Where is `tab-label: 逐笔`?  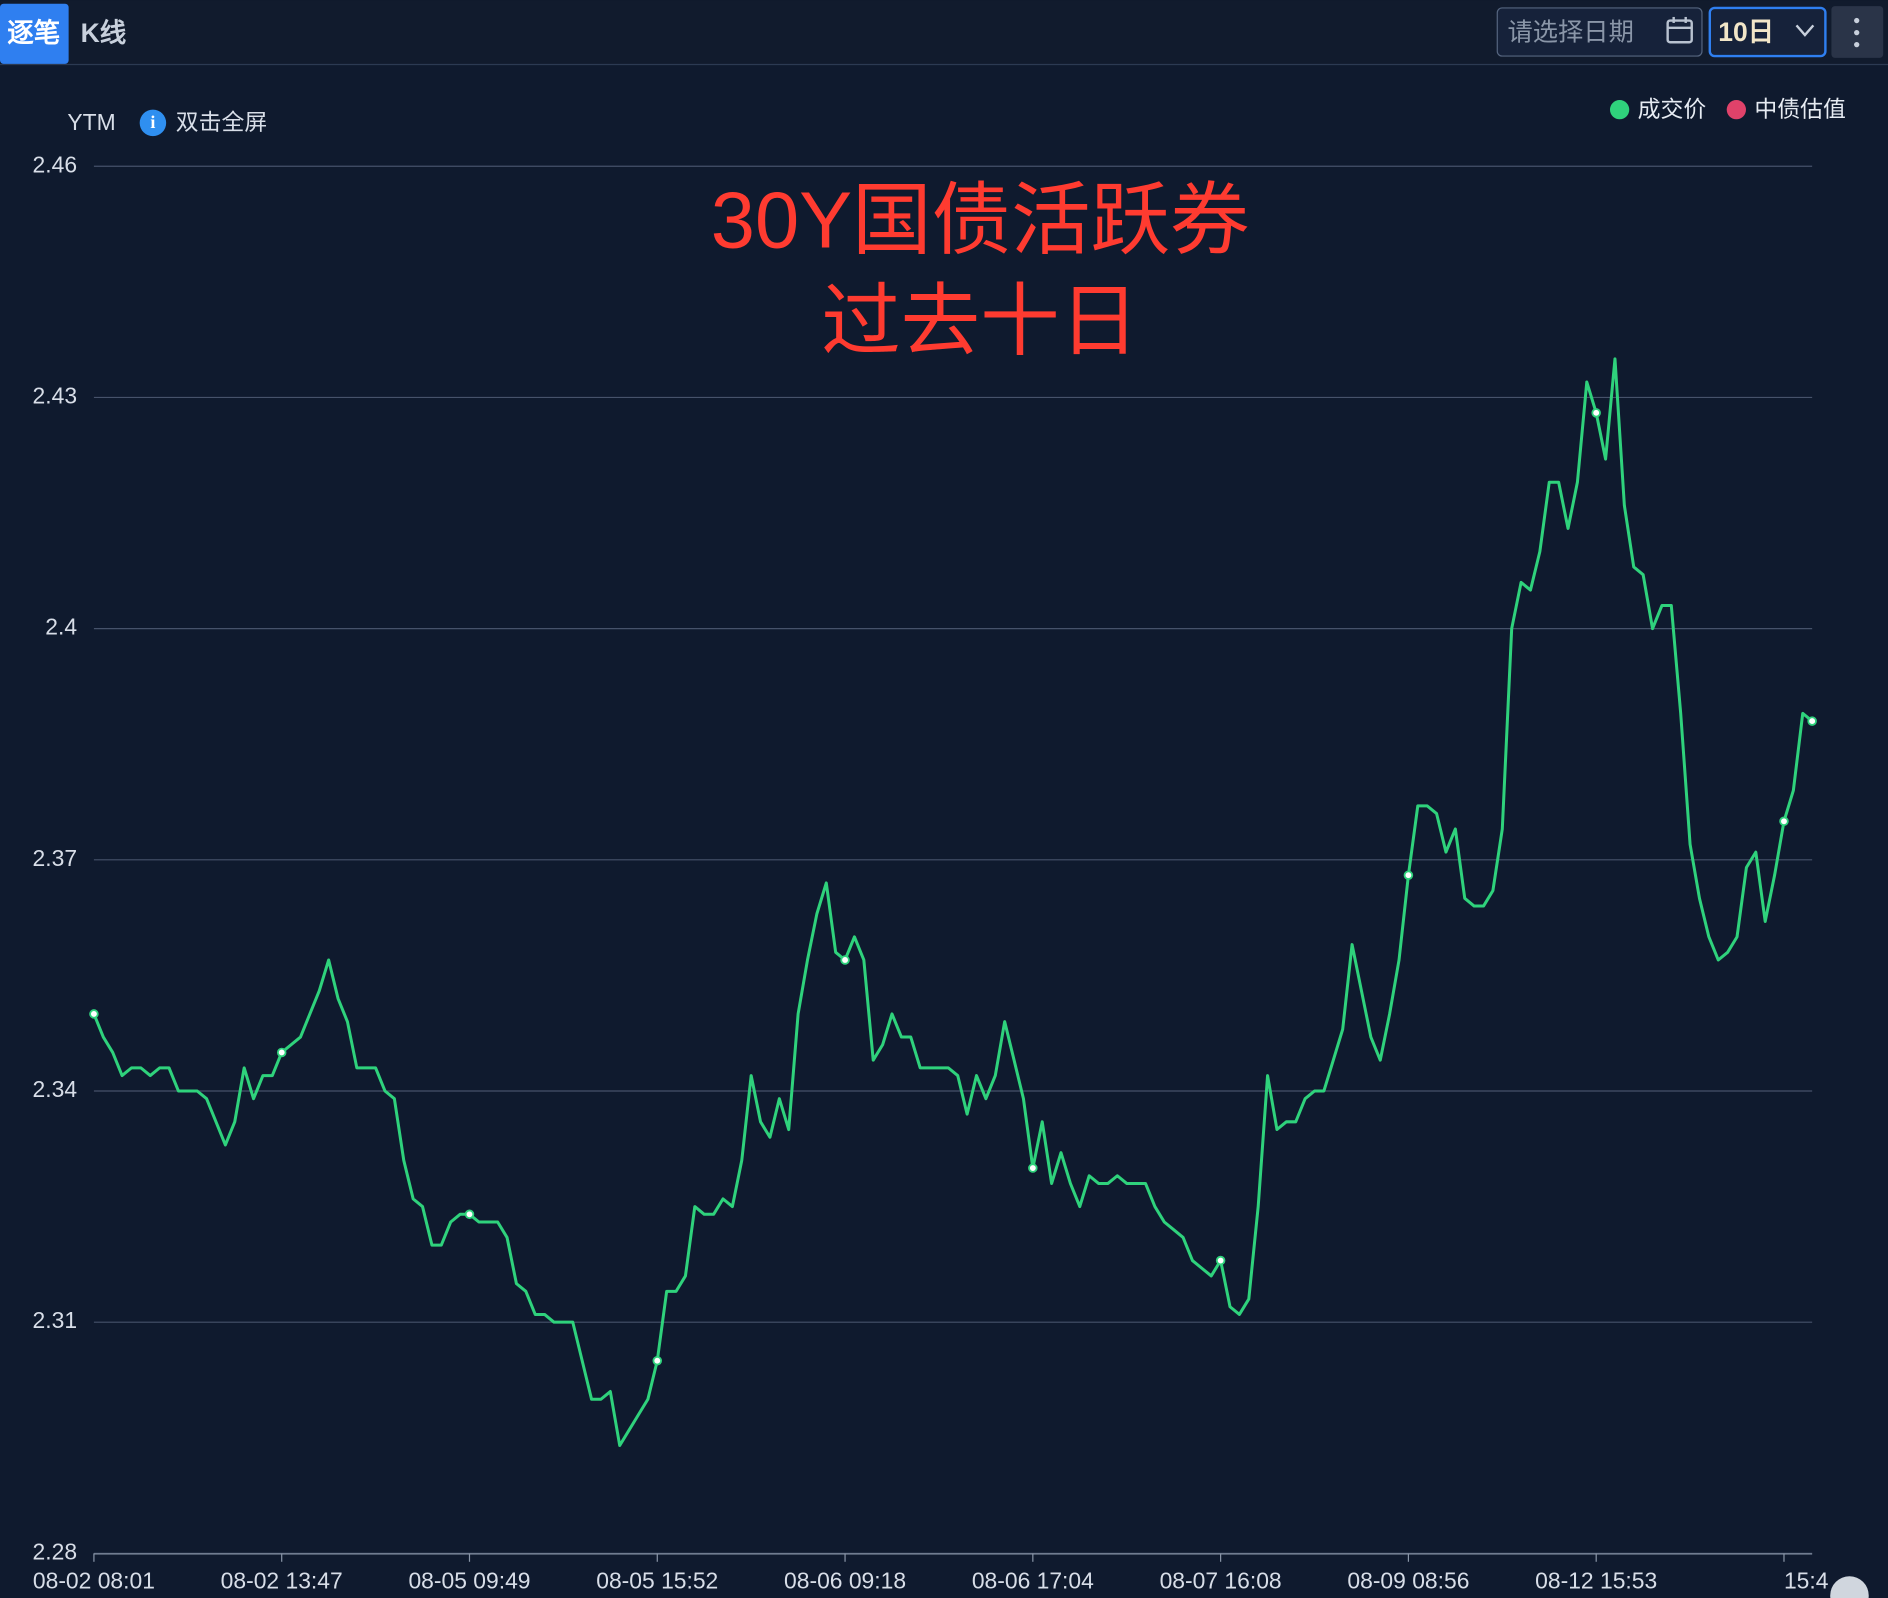 tab-label: 逐笔 is located at coordinates (33, 33).